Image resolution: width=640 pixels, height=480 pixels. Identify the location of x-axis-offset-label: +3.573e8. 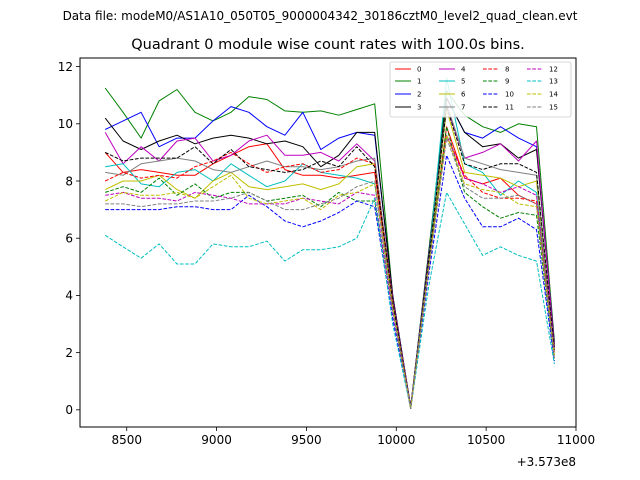
(546, 462).